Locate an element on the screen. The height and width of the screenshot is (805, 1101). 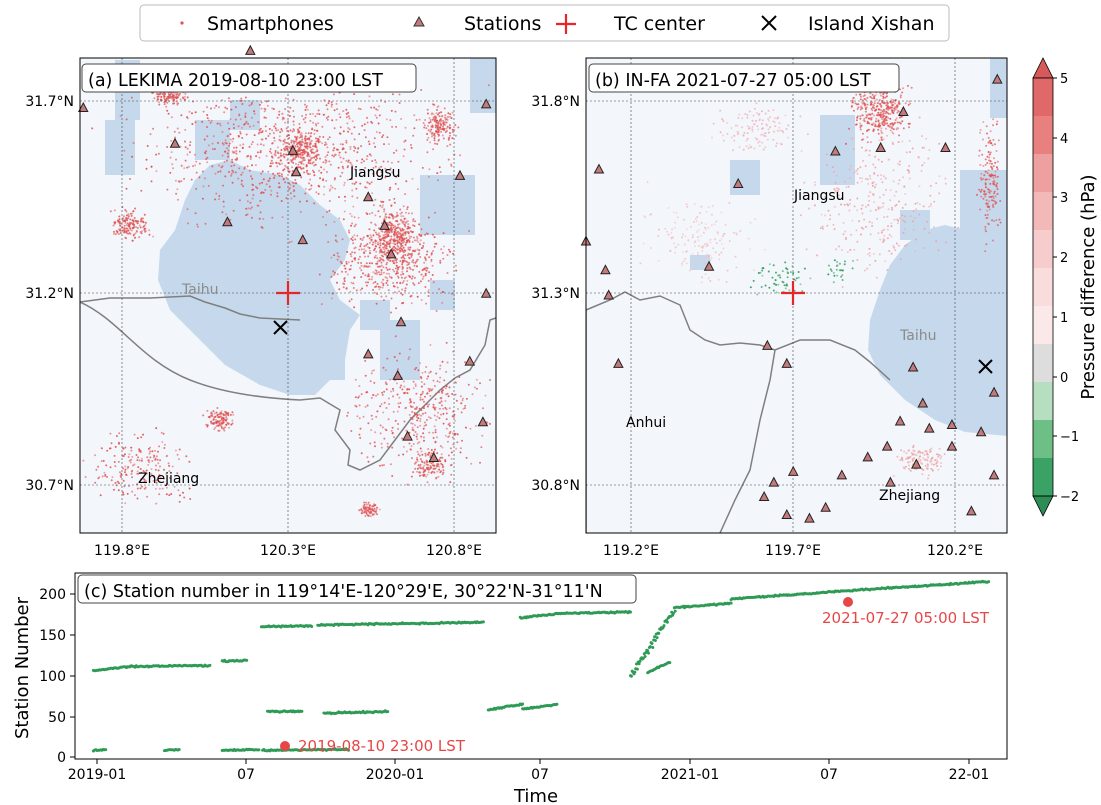
c-xtick-3: 2020-01 is located at coordinates (395, 775).